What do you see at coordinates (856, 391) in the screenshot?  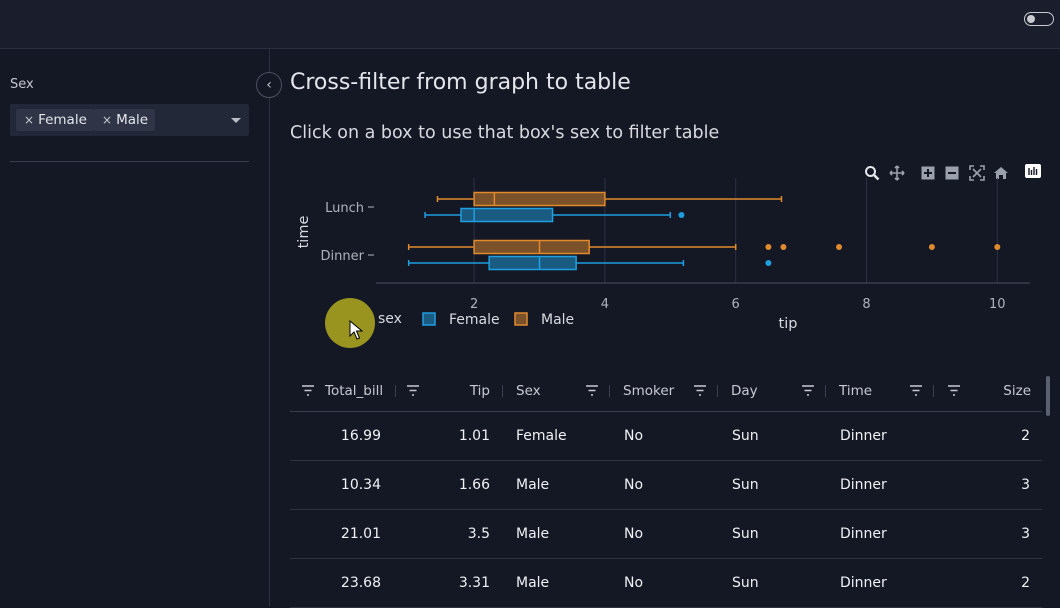 I see `column-header-time: Time` at bounding box center [856, 391].